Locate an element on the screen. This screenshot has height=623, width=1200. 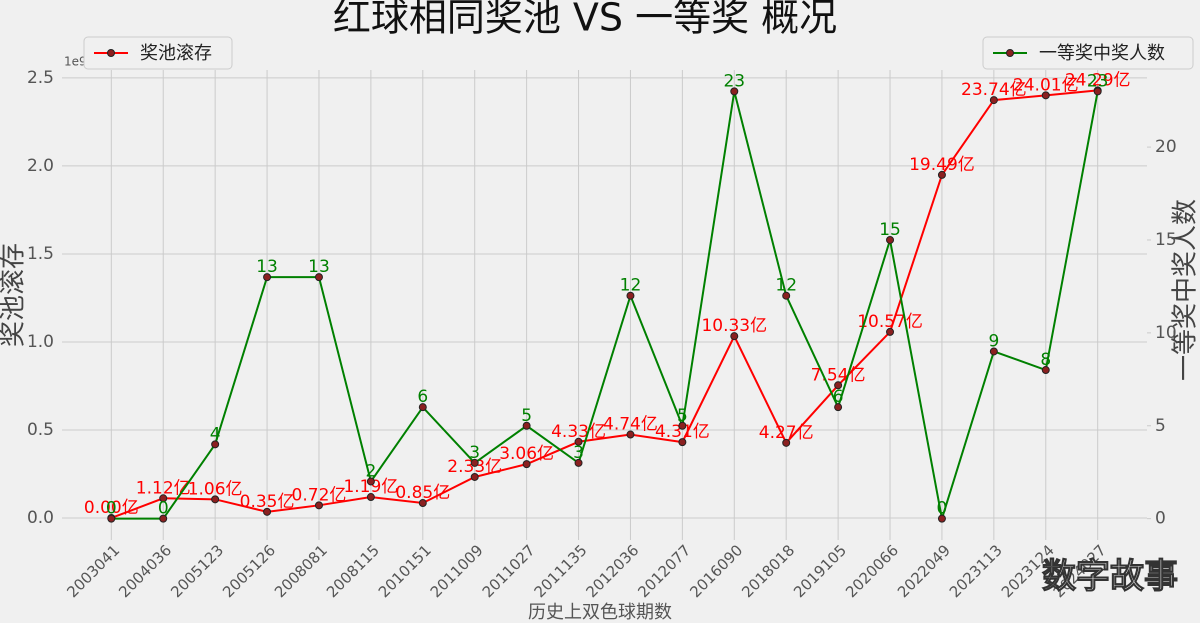
data-label: 4.27亿 is located at coordinates (786, 433).